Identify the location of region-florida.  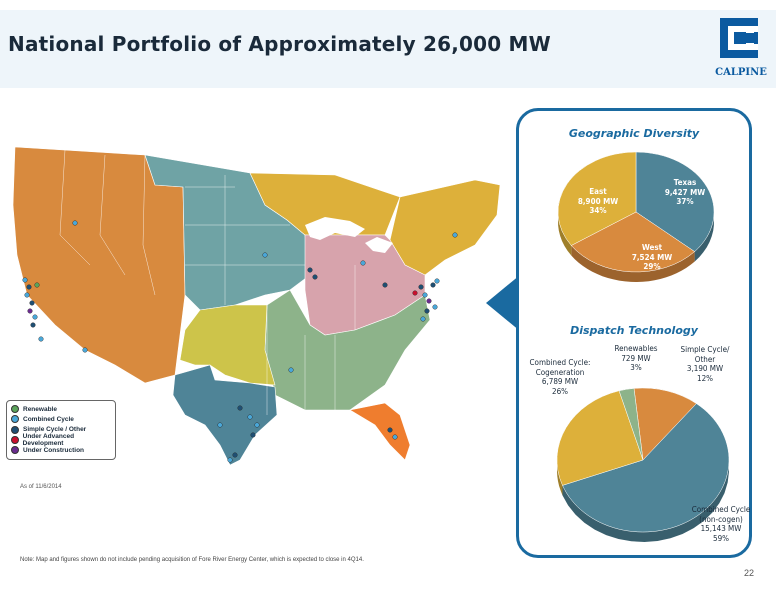
(380, 431).